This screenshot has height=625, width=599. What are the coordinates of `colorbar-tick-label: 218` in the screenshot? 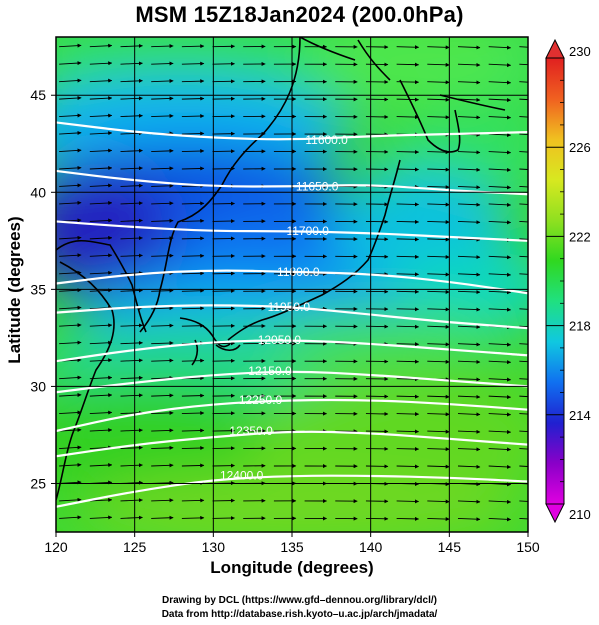 It's located at (580, 326).